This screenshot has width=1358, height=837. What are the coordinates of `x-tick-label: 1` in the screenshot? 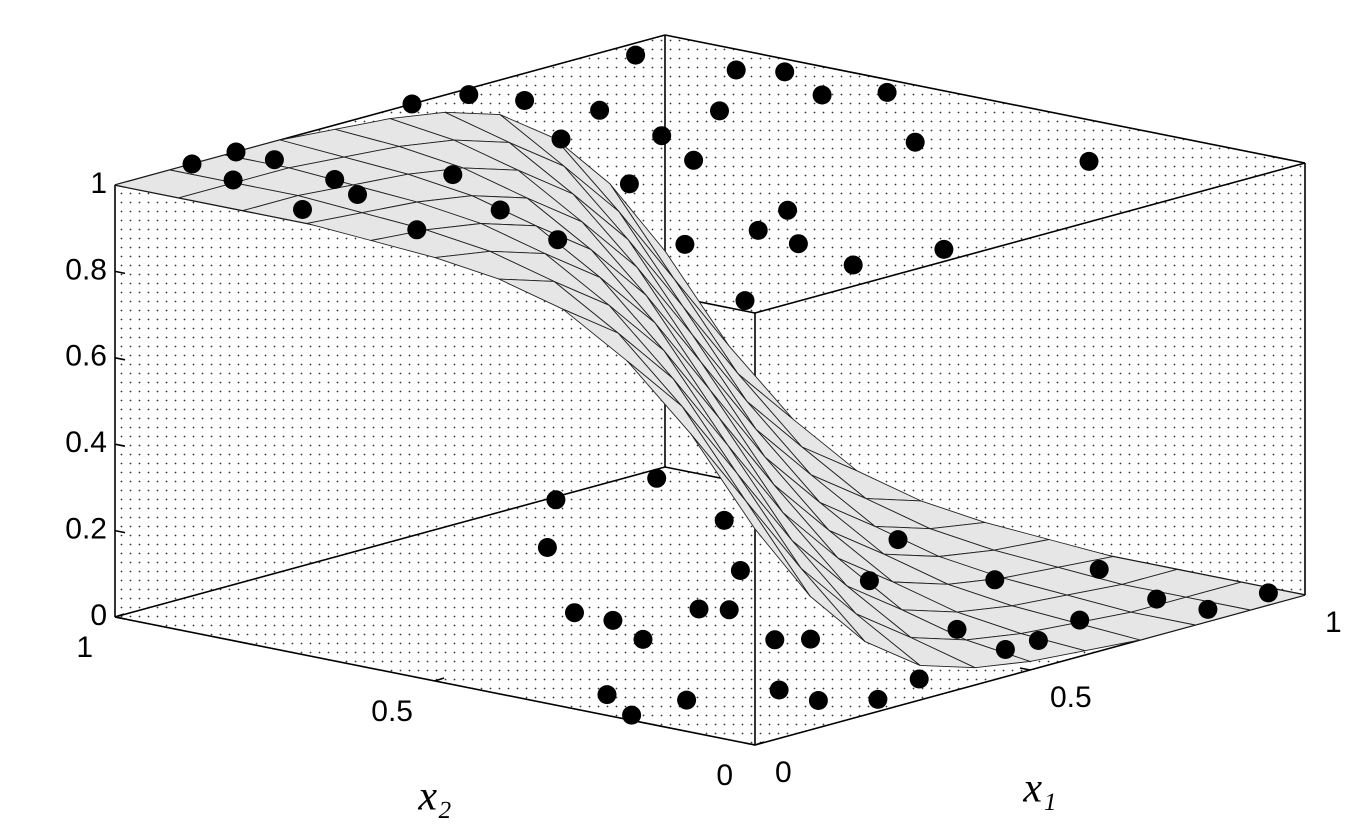 It's located at (1333, 622).